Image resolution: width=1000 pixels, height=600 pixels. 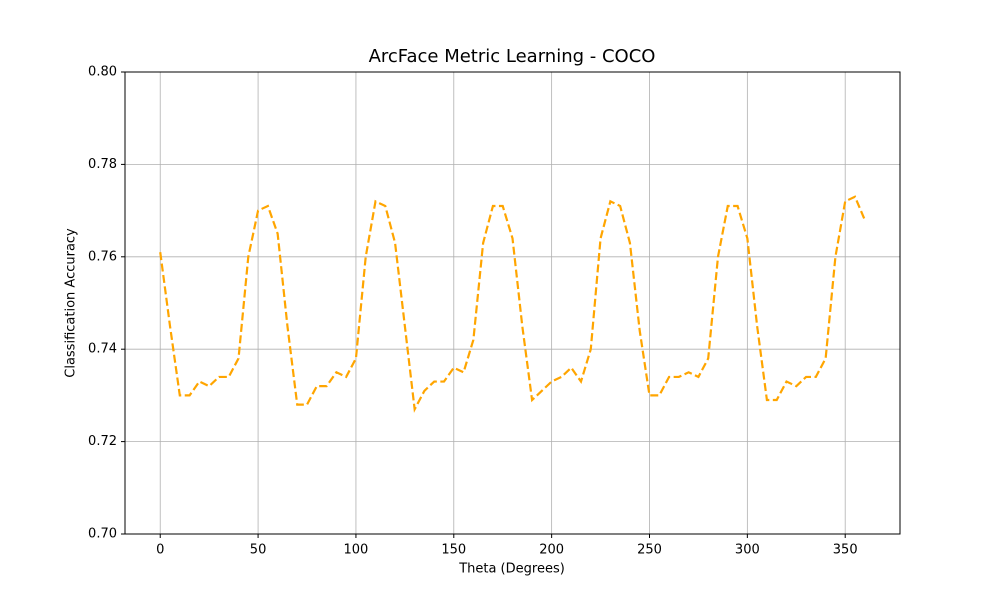 What do you see at coordinates (102, 256) in the screenshot?
I see `y-tick-label: 0.76` at bounding box center [102, 256].